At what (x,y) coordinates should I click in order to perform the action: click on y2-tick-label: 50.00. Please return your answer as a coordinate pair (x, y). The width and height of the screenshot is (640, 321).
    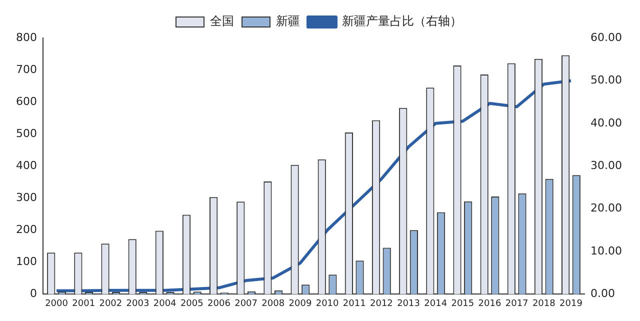
    Looking at the image, I should click on (606, 80).